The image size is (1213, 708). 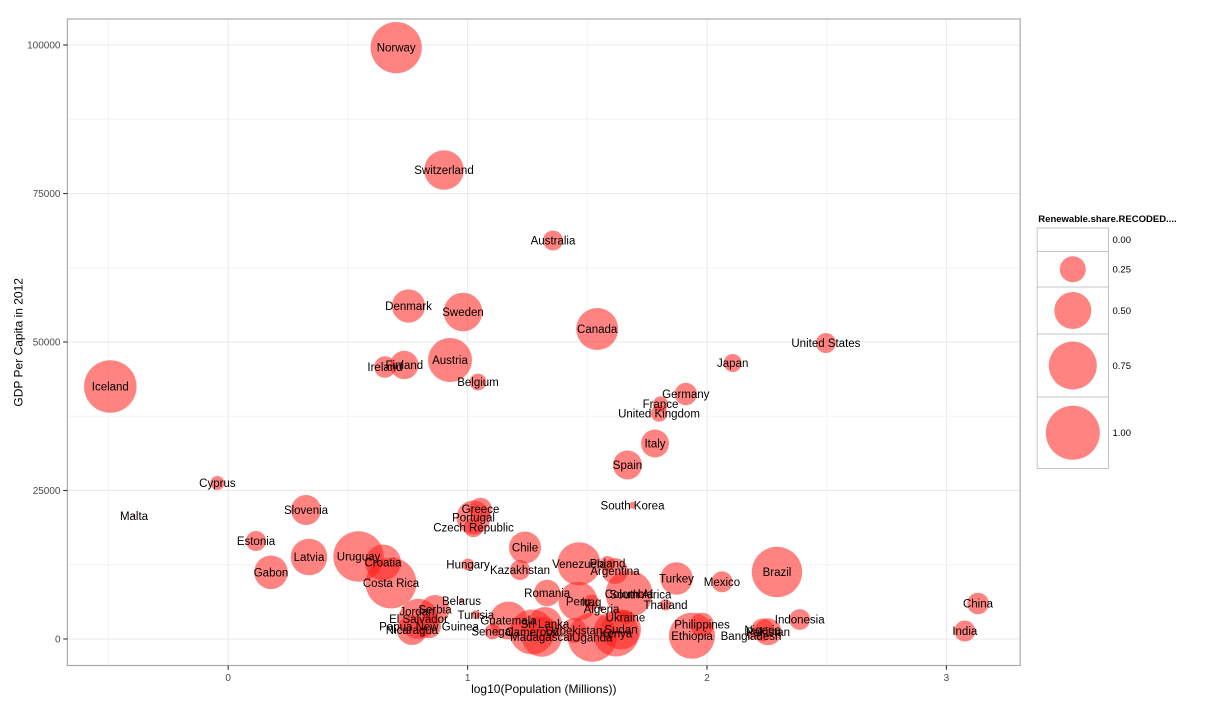 What do you see at coordinates (676, 580) in the screenshot?
I see `svg-text: Turkey` at bounding box center [676, 580].